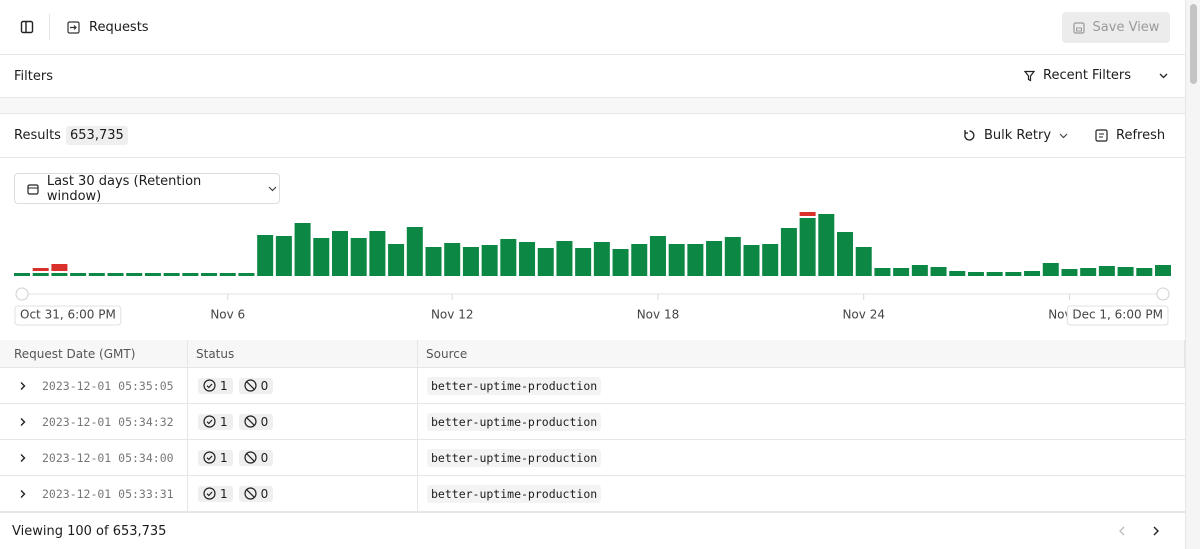  Describe the element at coordinates (89, 531) in the screenshot. I see `viewing-count: Viewing 100 of 653,735` at that location.